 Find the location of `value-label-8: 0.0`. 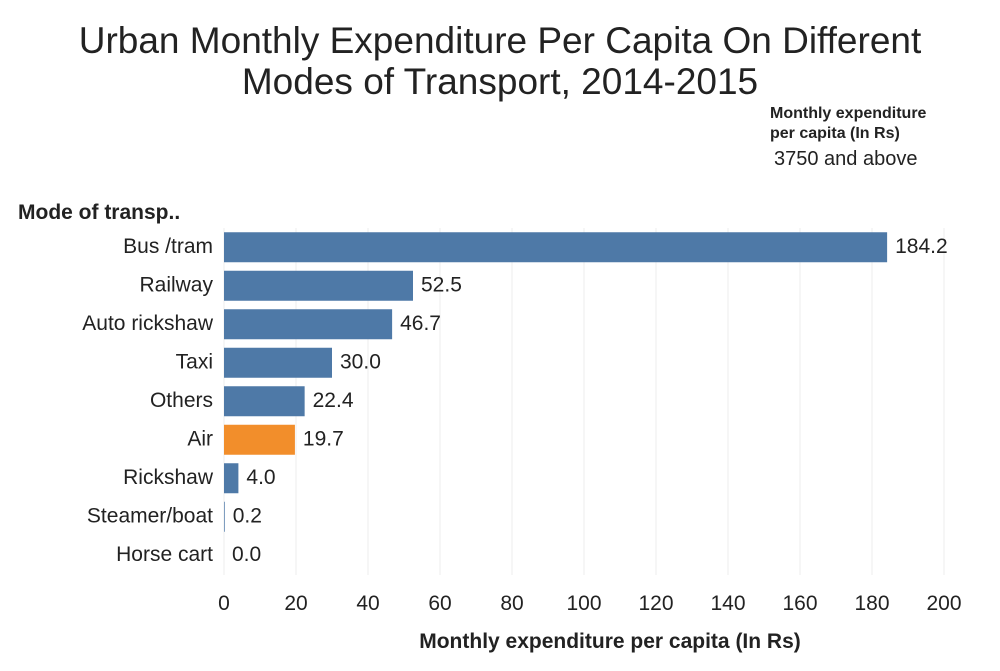

value-label-8: 0.0 is located at coordinates (246, 554).